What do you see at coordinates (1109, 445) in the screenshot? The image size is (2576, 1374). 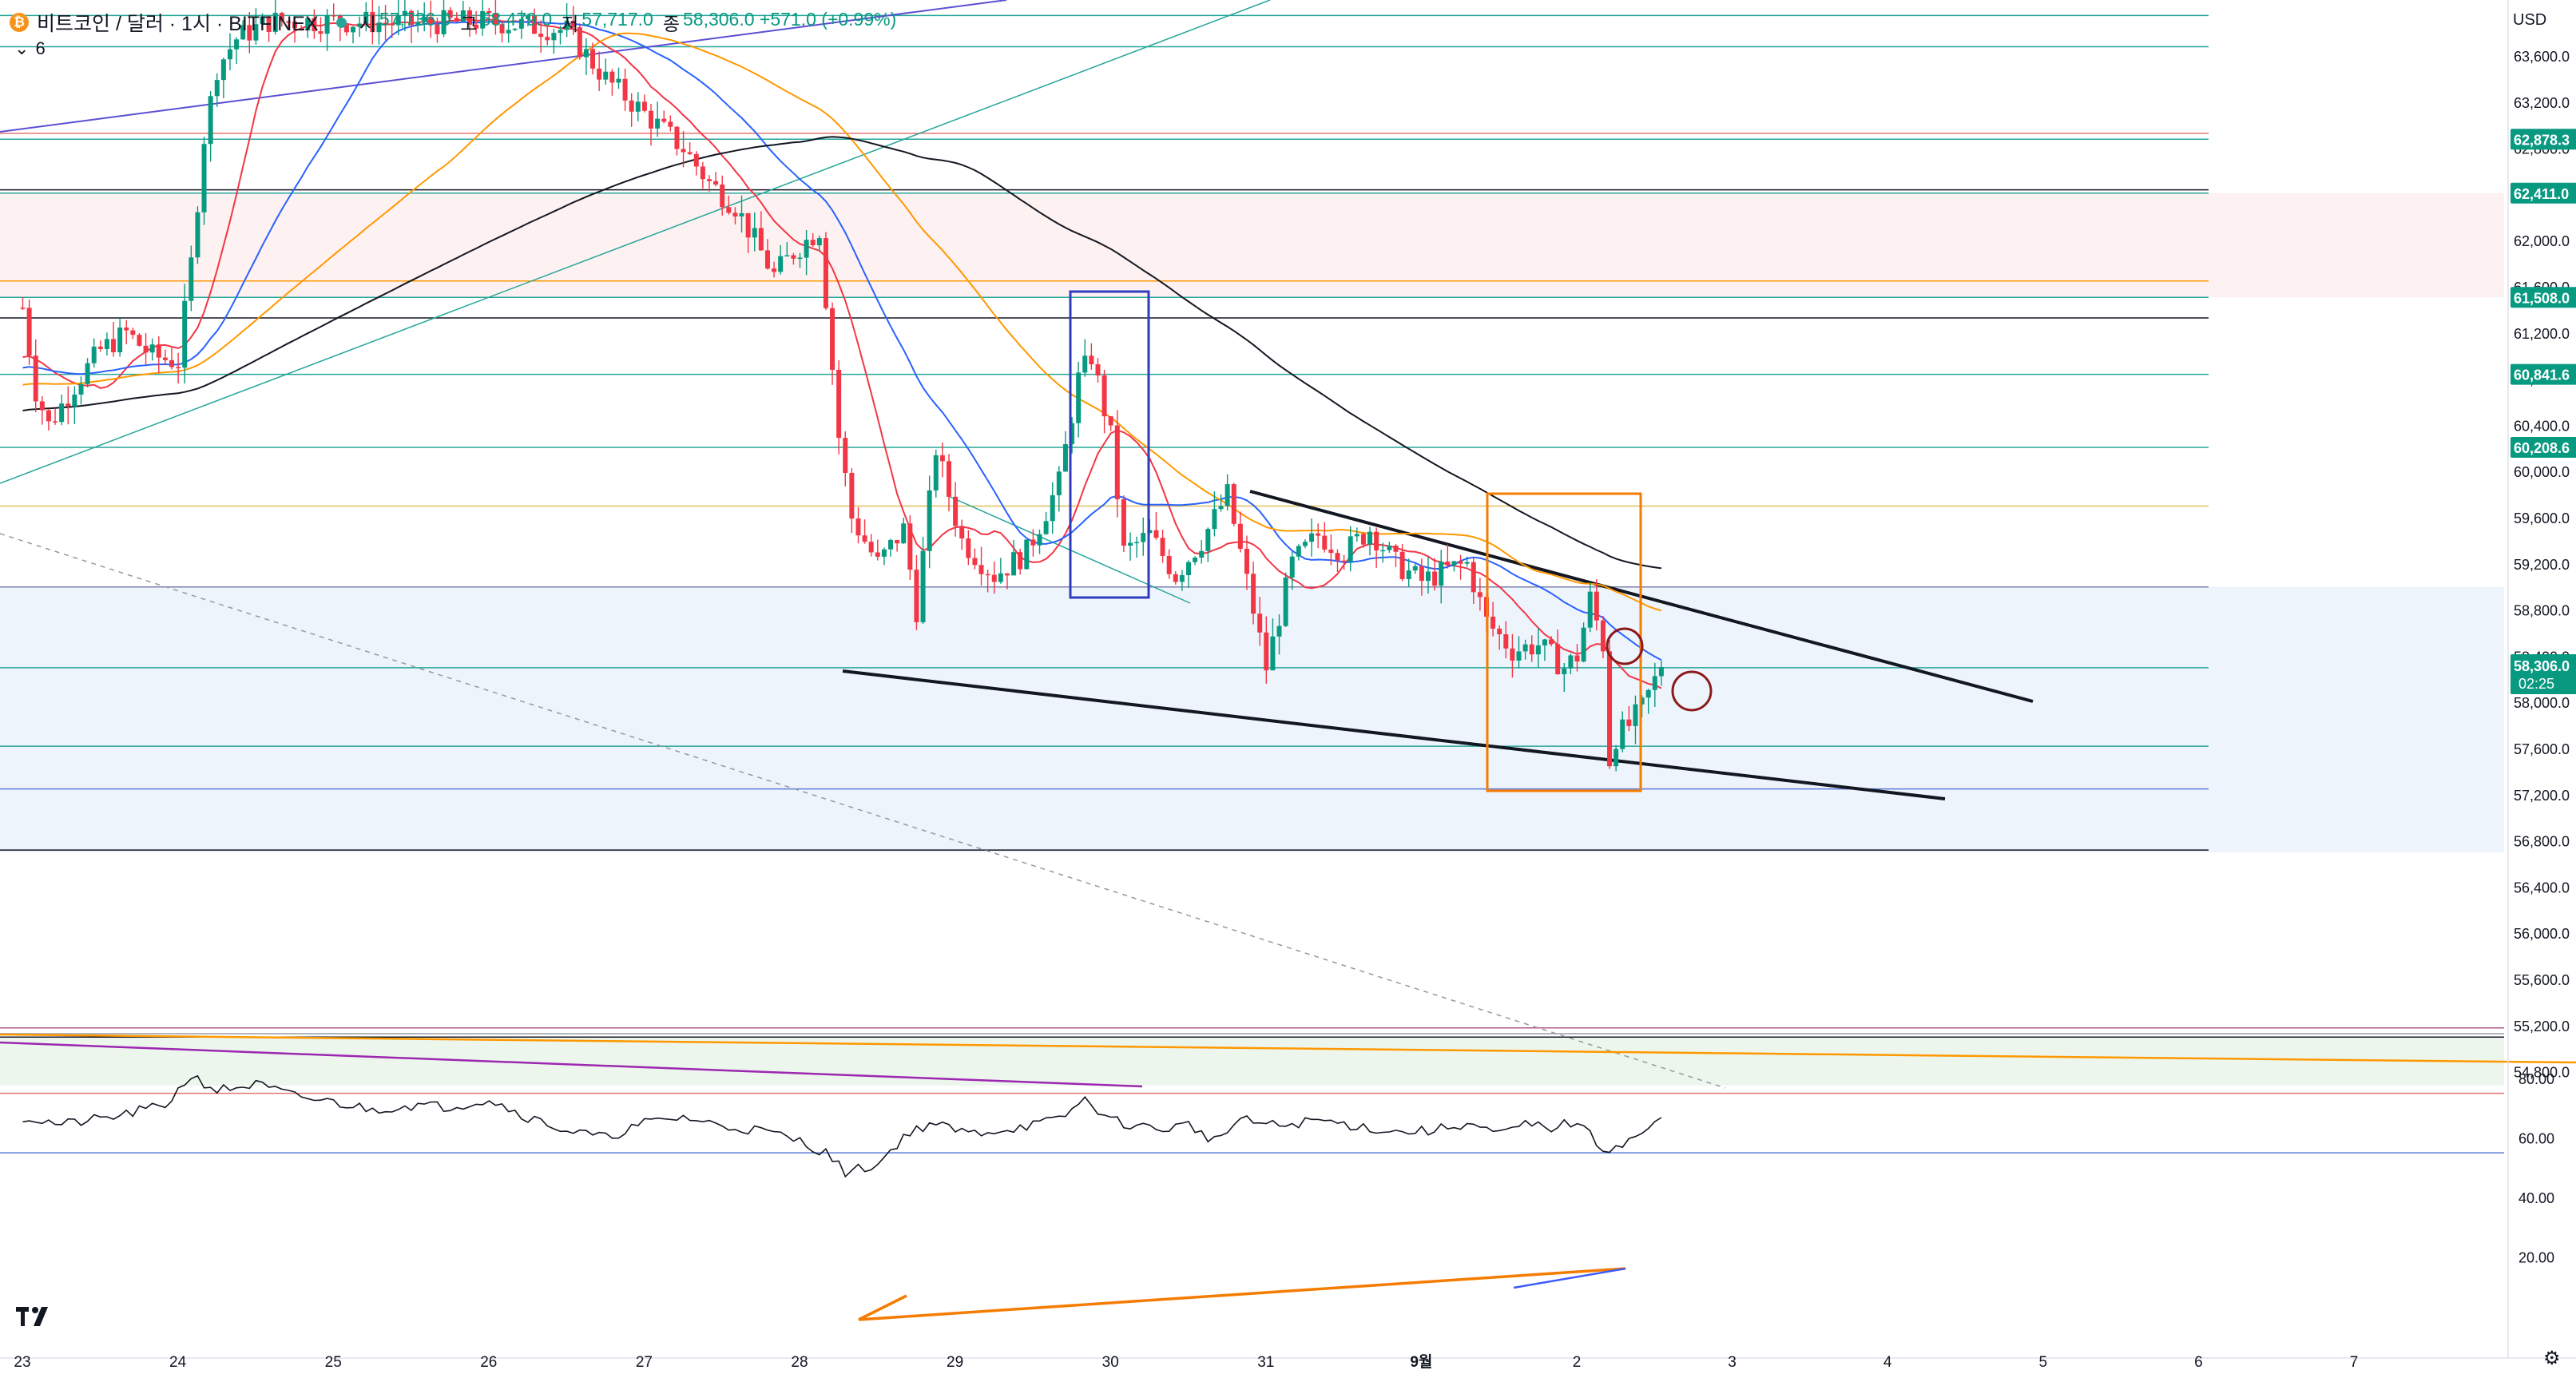 I see `highlight-box-blue` at bounding box center [1109, 445].